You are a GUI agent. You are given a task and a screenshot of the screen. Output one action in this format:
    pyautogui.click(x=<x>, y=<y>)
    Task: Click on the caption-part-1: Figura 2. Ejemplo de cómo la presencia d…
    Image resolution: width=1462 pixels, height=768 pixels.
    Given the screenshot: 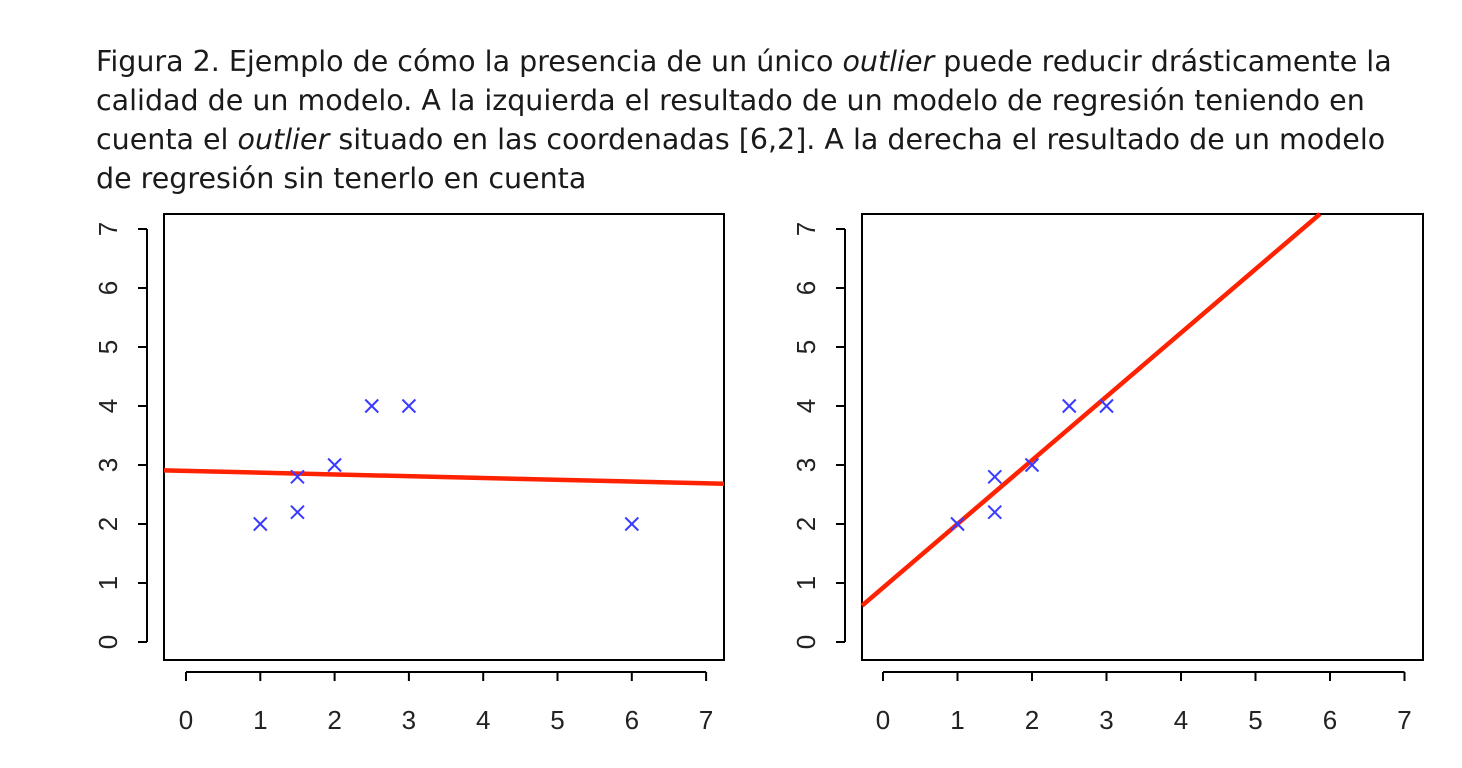 What is the action you would take?
    pyautogui.click(x=469, y=61)
    